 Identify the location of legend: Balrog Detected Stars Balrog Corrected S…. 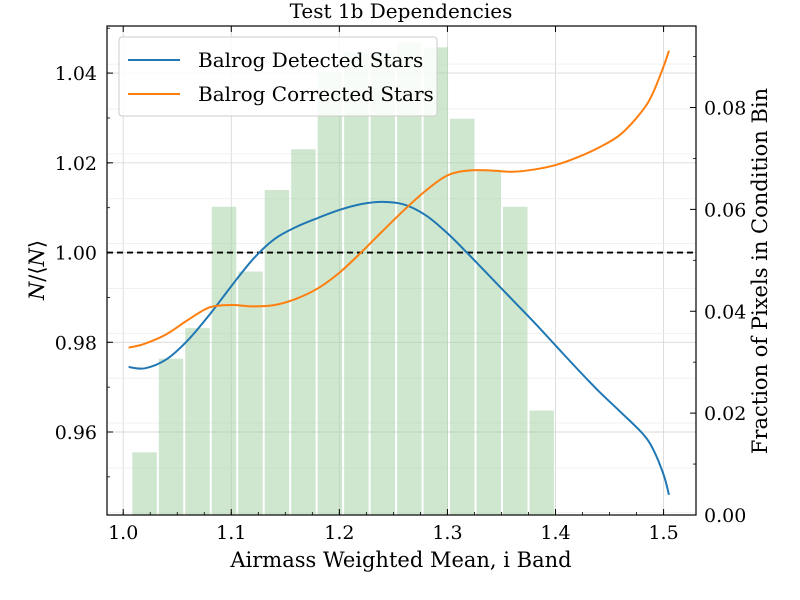
(278, 76).